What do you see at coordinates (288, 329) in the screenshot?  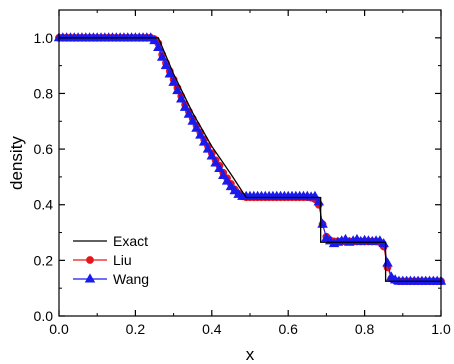 I see `x-tick-label: 0.6` at bounding box center [288, 329].